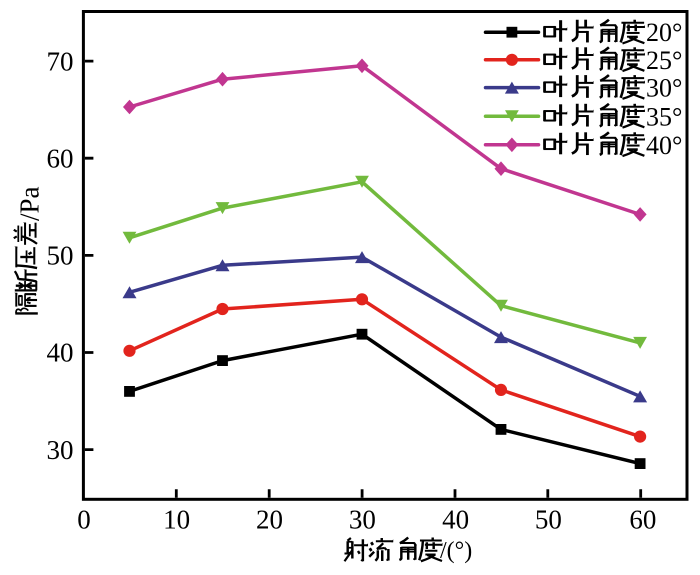  What do you see at coordinates (84, 520) in the screenshot?
I see `svg-text: 0` at bounding box center [84, 520].